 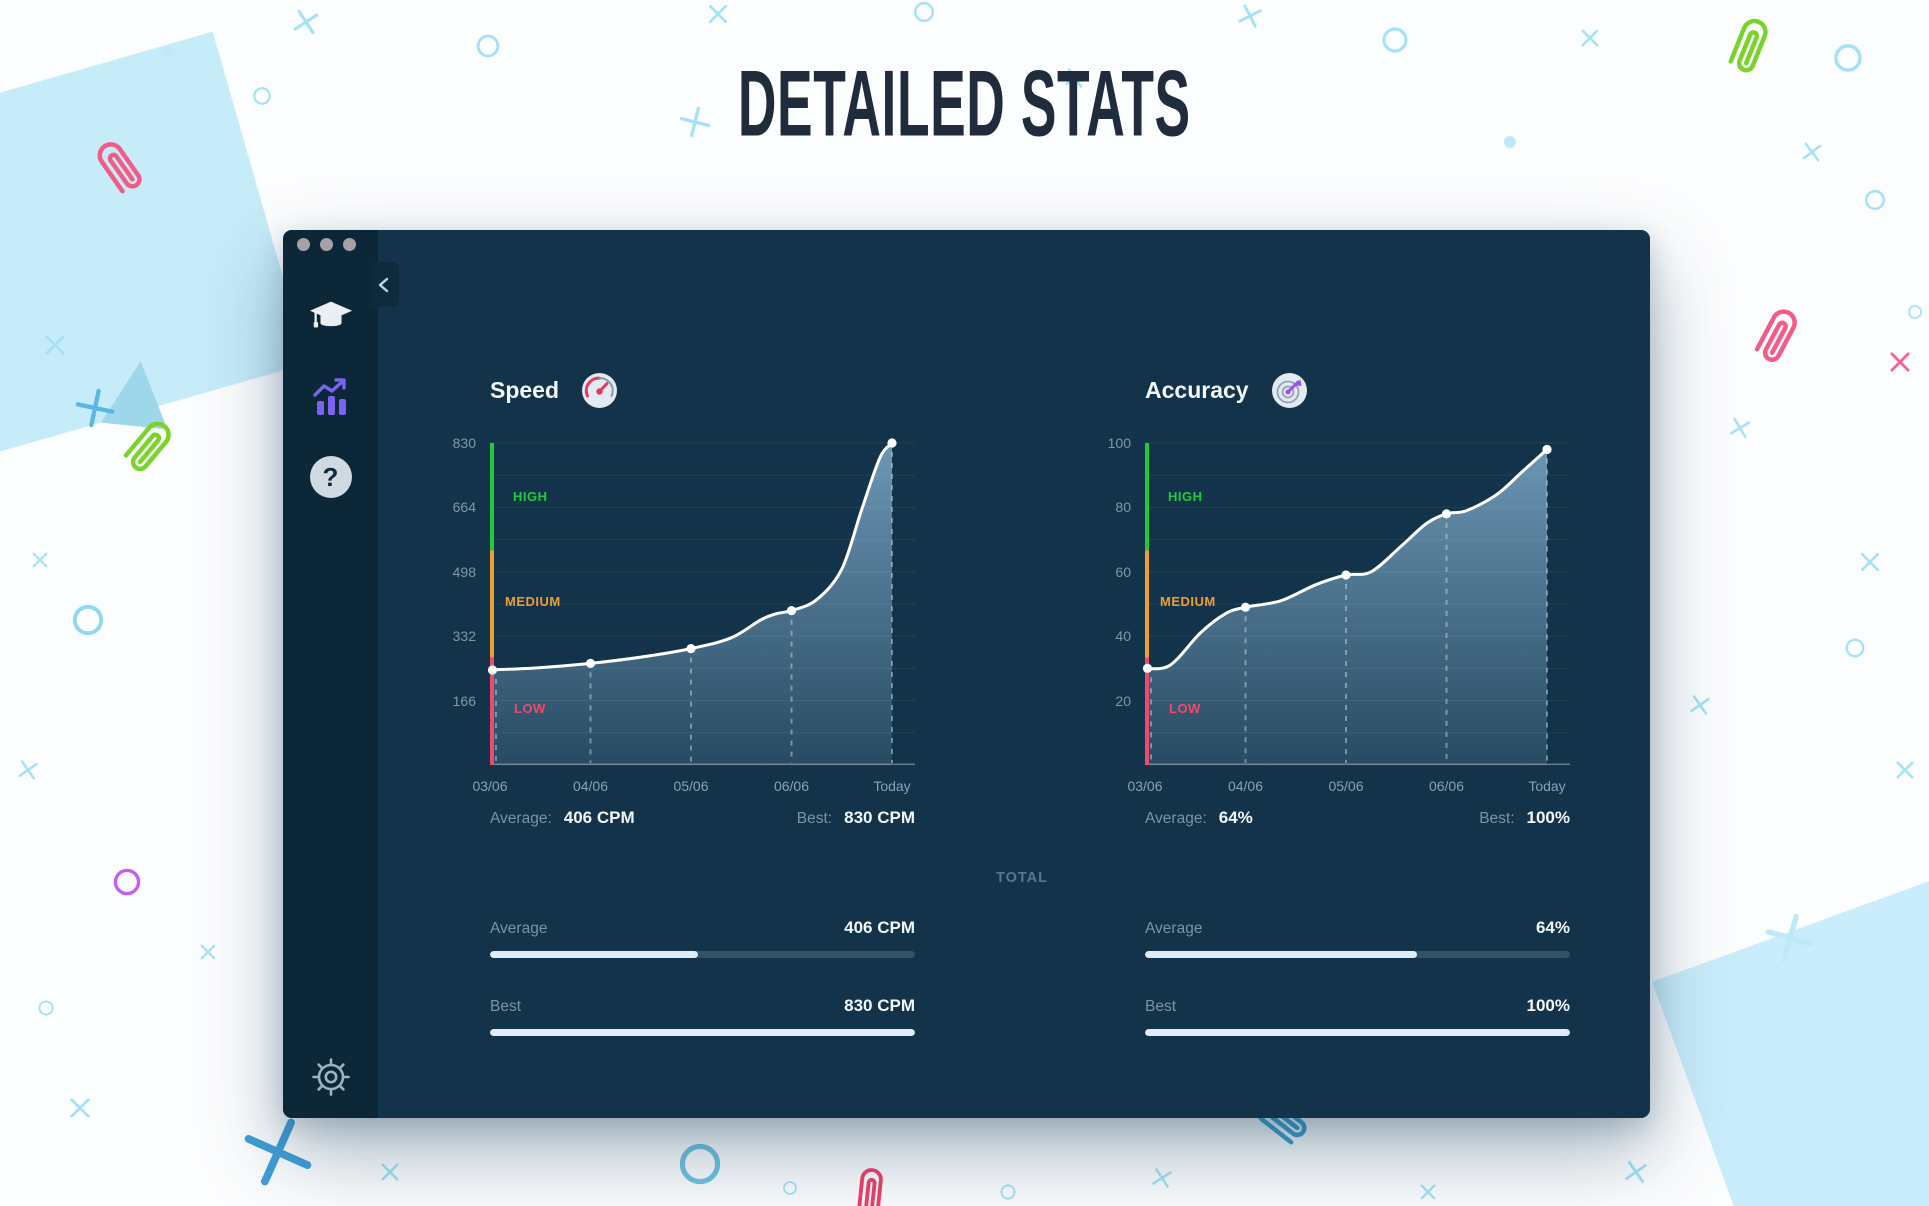 I want to click on best-value: 830 CPM, so click(x=879, y=817).